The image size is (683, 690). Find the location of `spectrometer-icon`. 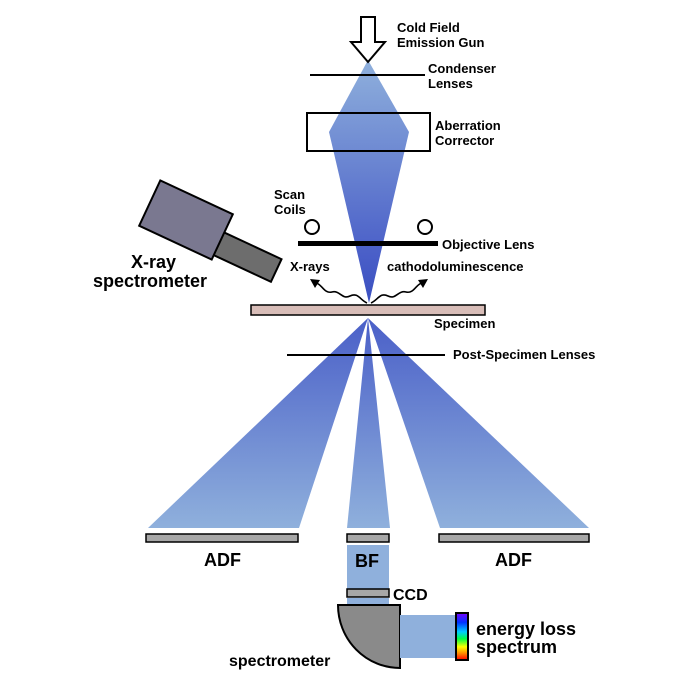

spectrometer-icon is located at coordinates (368, 637).